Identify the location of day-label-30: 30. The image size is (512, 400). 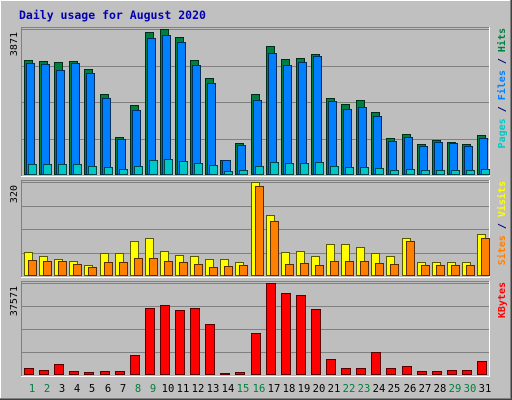
(470, 389).